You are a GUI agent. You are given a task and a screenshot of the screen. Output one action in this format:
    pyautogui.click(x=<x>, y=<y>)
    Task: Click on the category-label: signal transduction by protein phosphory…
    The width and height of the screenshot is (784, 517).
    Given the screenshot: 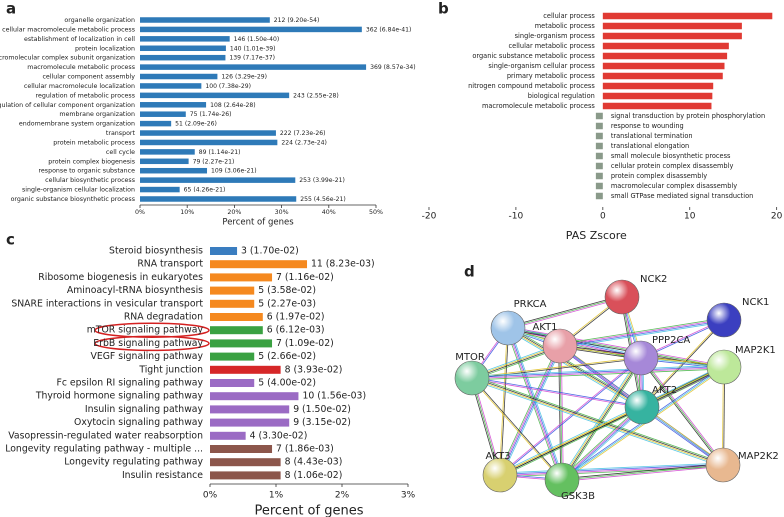 What is the action you would take?
    pyautogui.click(x=688, y=116)
    